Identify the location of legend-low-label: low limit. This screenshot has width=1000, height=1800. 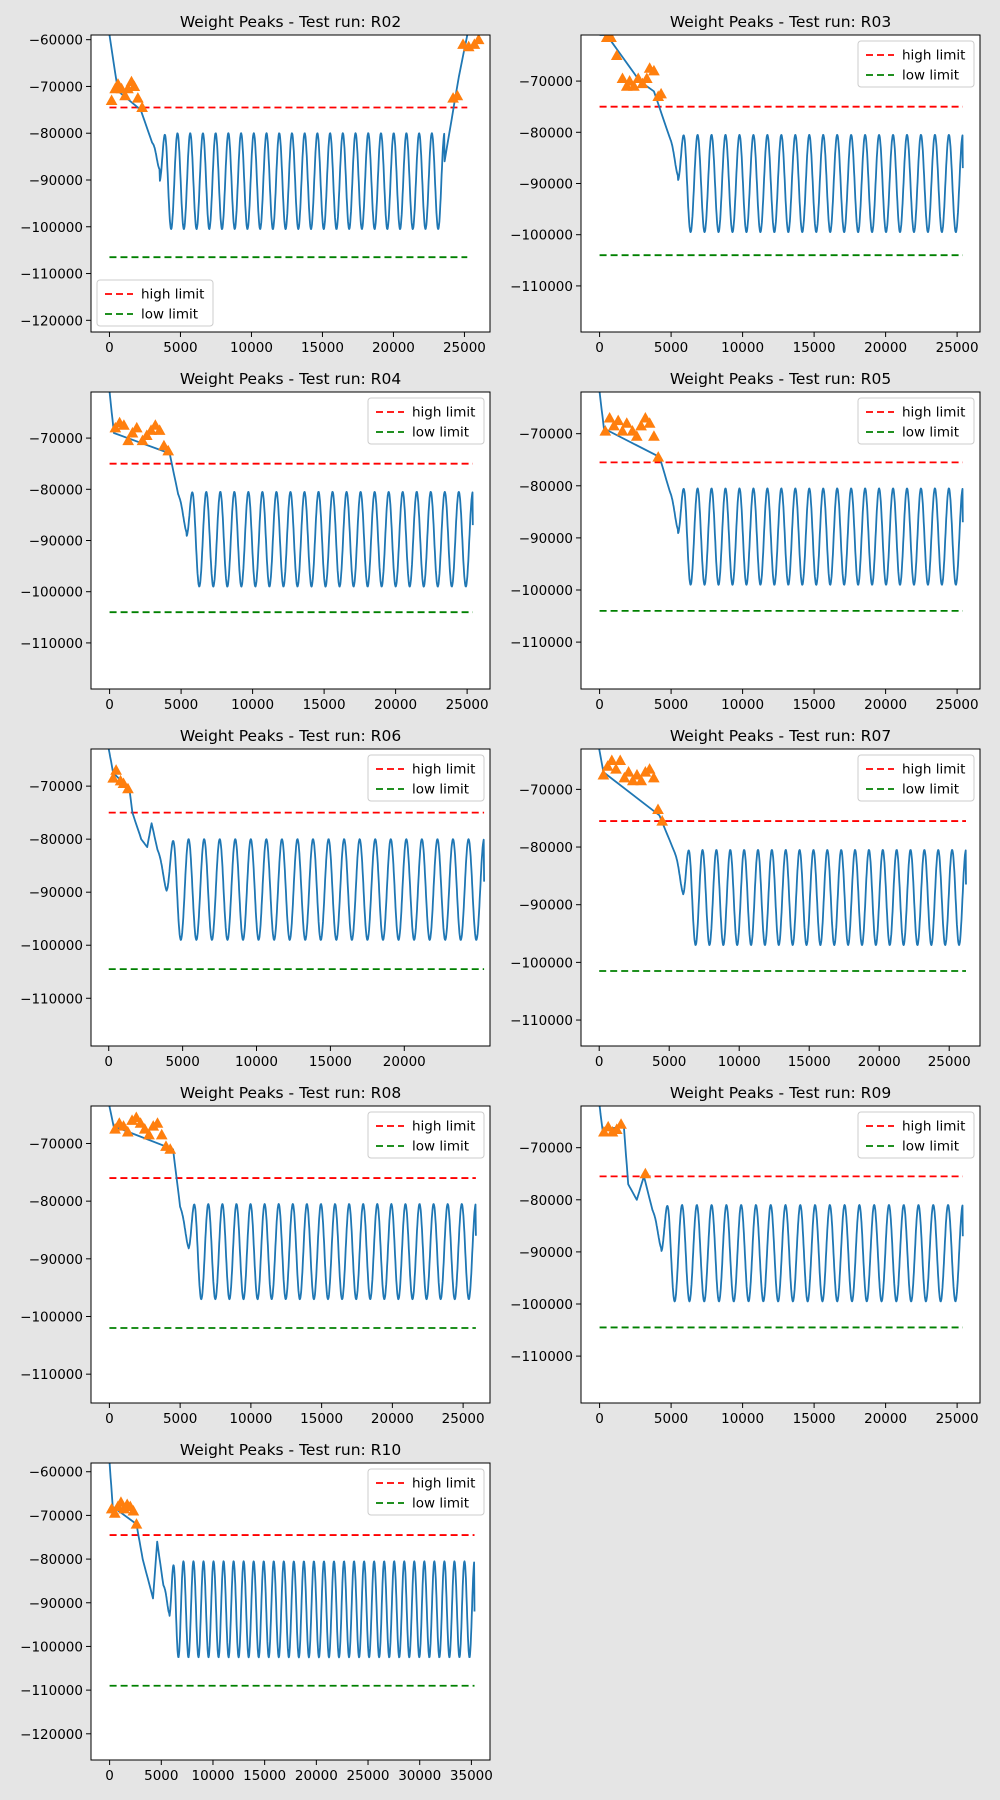
(930, 790).